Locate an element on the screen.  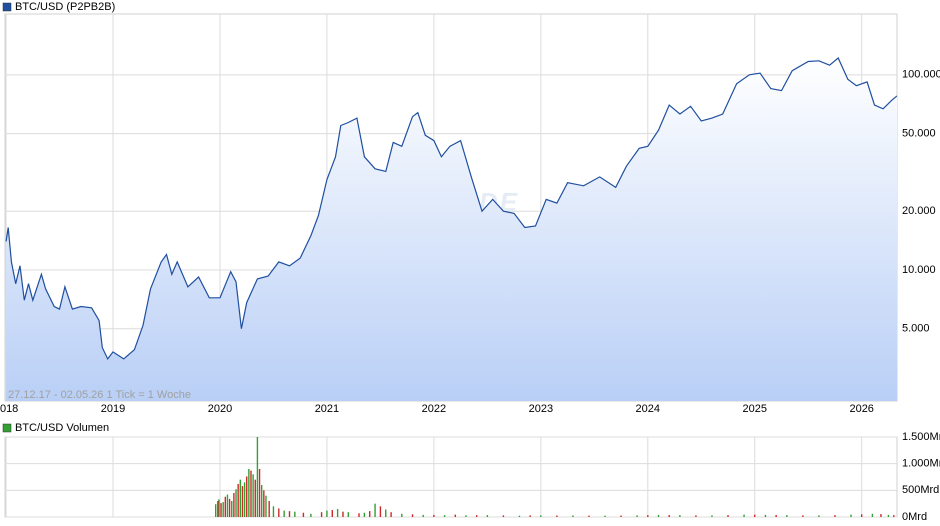
y-tick-label: 5.000 is located at coordinates (916, 329).